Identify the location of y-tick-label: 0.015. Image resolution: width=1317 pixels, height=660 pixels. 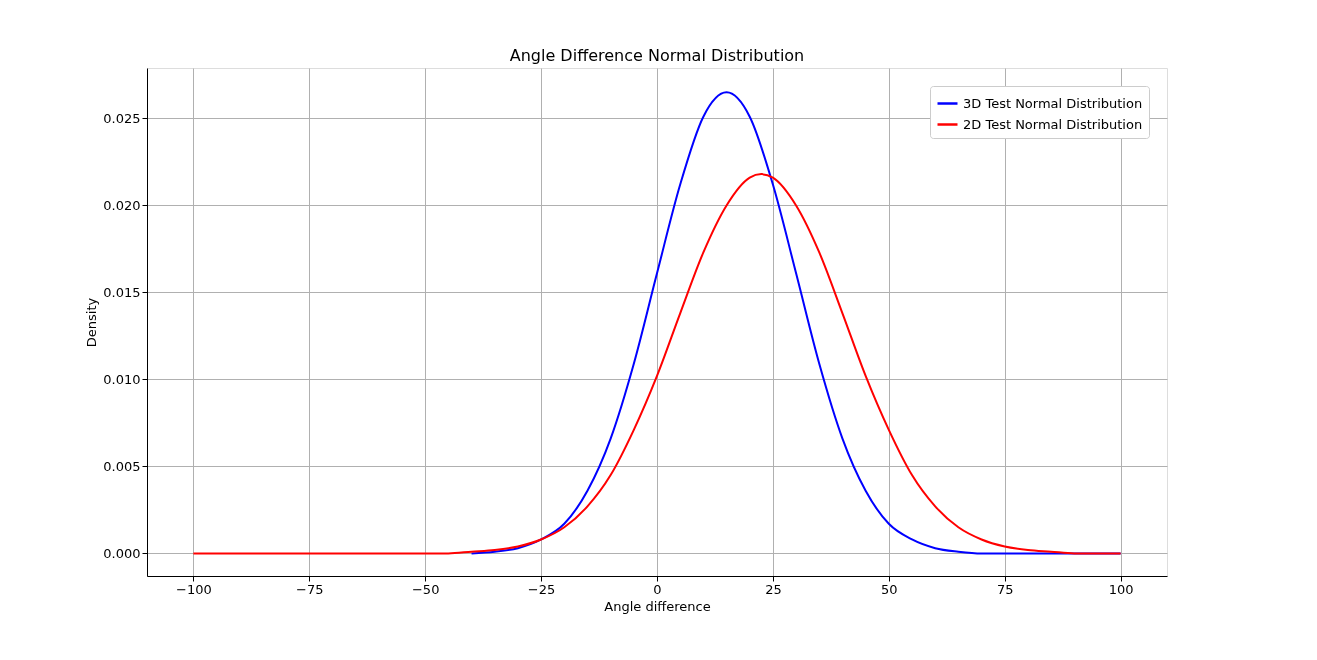
(122, 292).